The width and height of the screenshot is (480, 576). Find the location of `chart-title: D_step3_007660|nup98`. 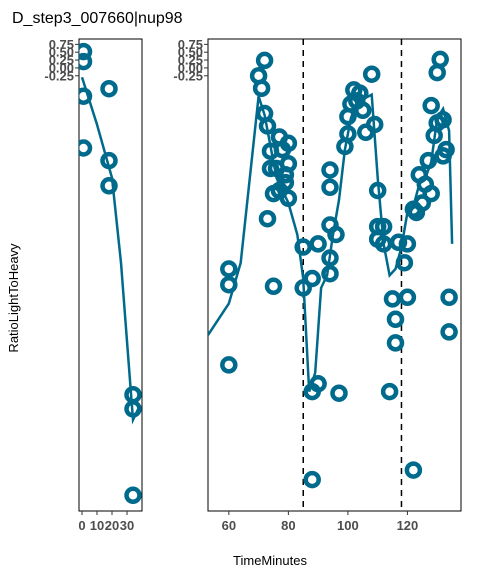

chart-title: D_step3_007660|nup98 is located at coordinates (97, 18).